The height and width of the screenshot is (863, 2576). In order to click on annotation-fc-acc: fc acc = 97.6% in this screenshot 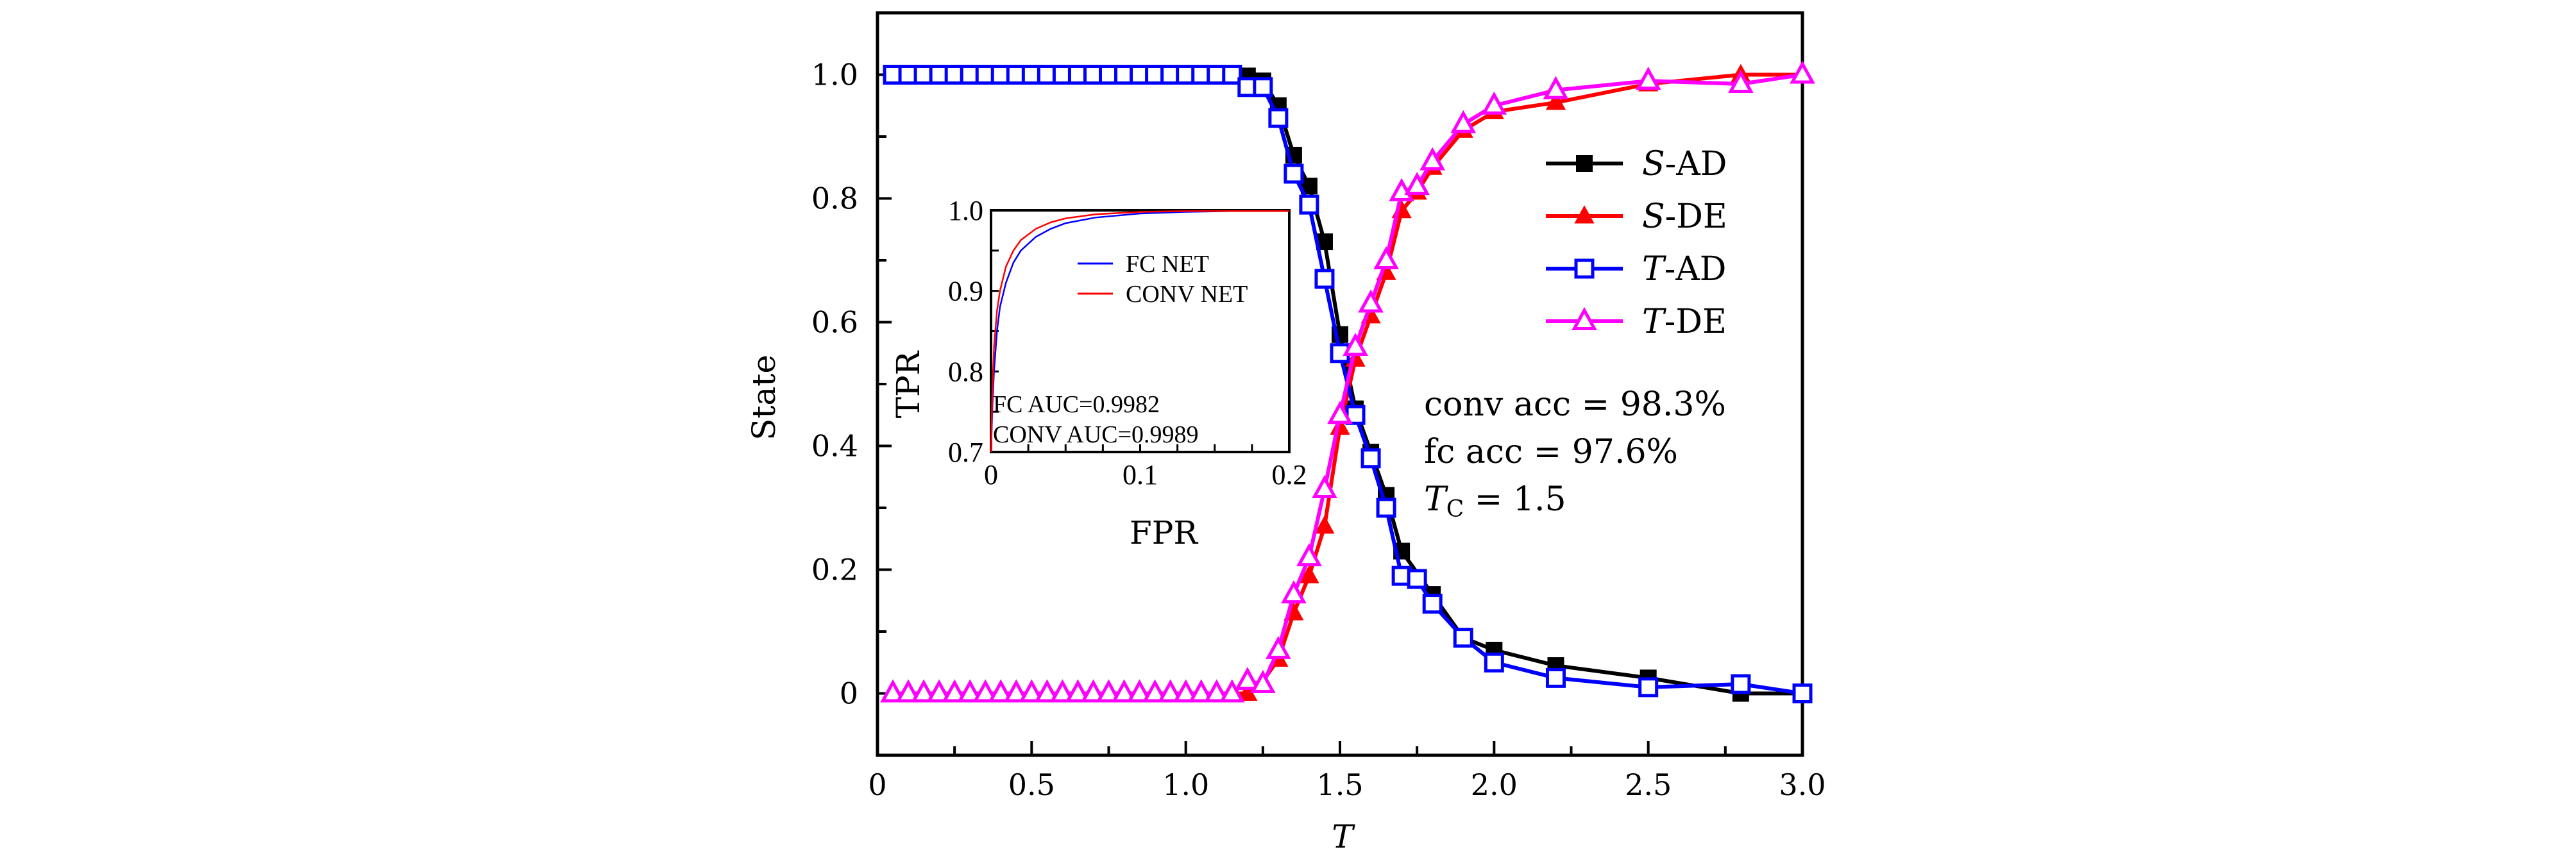, I will do `click(1551, 452)`.